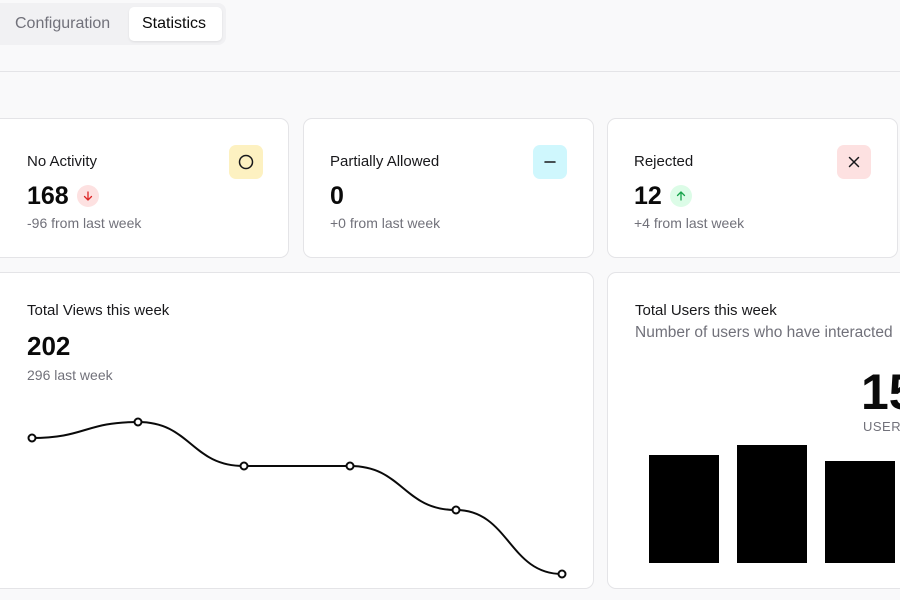 The width and height of the screenshot is (900, 600). What do you see at coordinates (450, 36) in the screenshot?
I see `tab-bar: Configuration Statistics` at bounding box center [450, 36].